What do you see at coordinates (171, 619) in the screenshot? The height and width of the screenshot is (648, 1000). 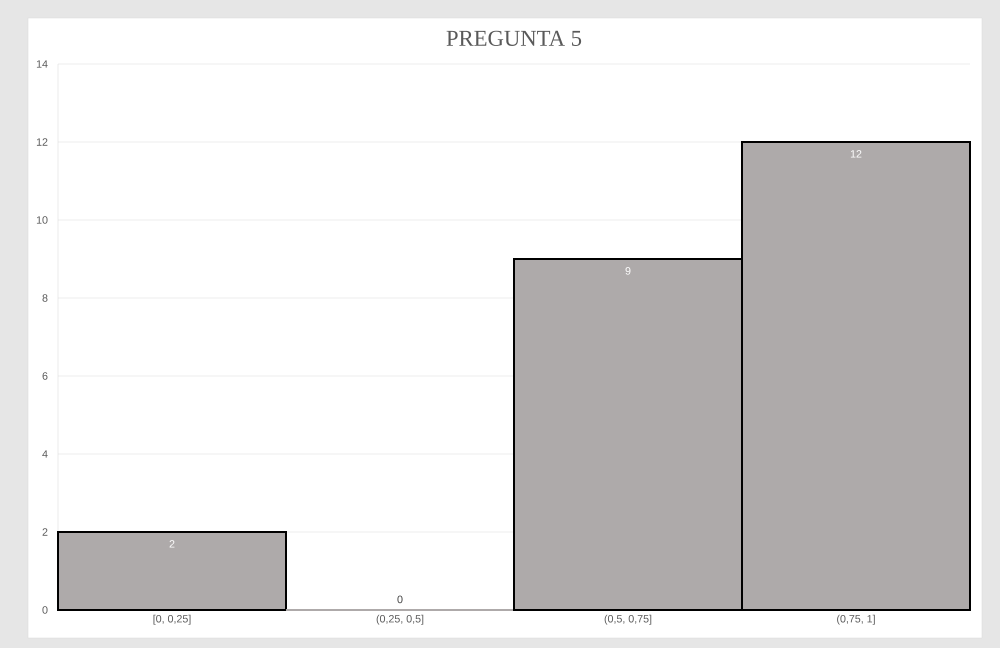 I see `x-tick-label: [0, 0,25]` at bounding box center [171, 619].